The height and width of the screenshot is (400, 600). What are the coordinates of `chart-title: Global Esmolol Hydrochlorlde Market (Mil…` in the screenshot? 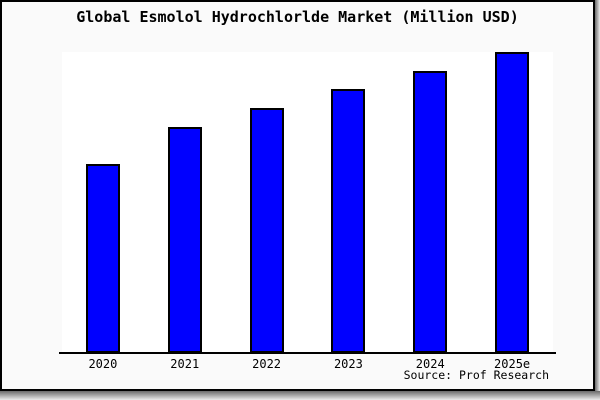 It's located at (297, 17).